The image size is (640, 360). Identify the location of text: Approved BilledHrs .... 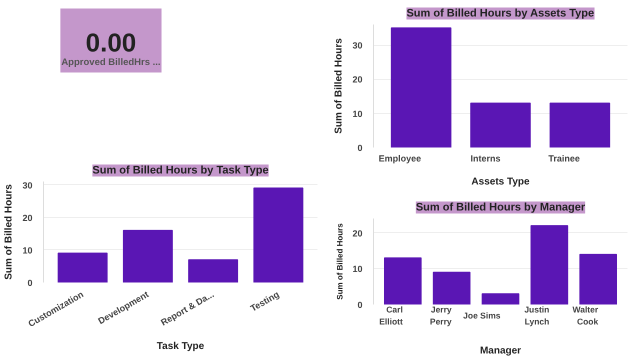
(111, 62).